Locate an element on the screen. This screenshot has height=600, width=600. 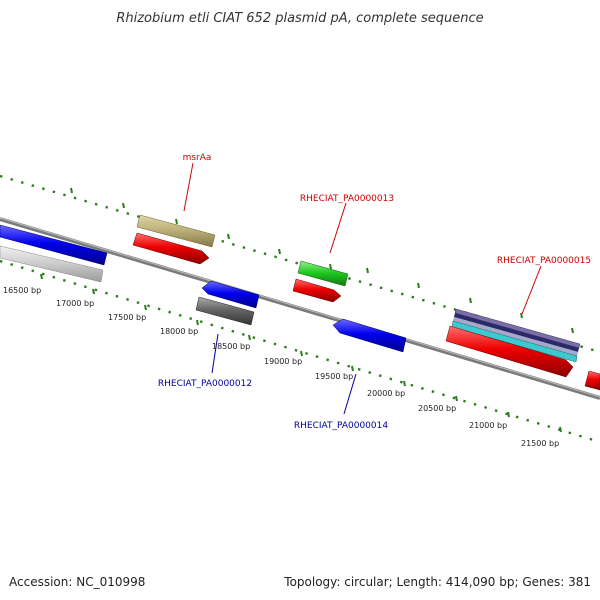
scale-label: 21000 bp is located at coordinates (488, 425).